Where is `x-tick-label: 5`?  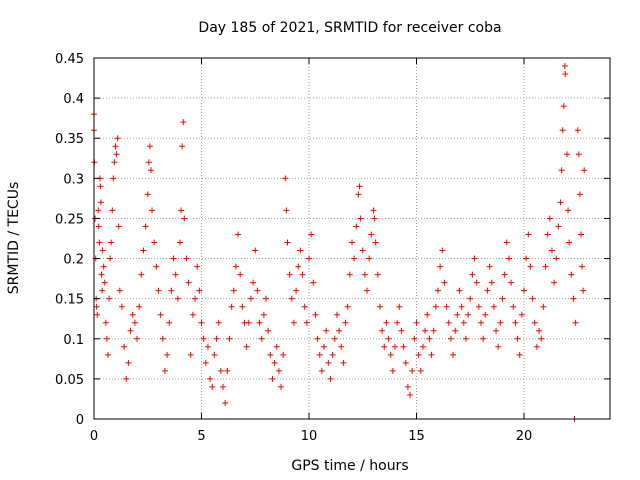 x-tick-label: 5 is located at coordinates (201, 436).